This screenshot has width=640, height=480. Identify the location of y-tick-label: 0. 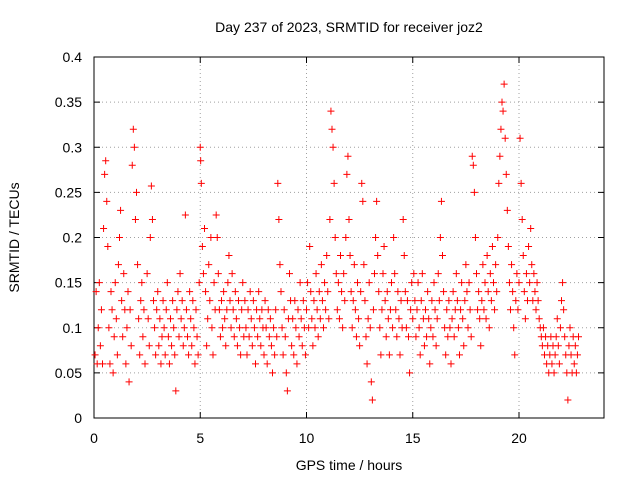
(78, 418).